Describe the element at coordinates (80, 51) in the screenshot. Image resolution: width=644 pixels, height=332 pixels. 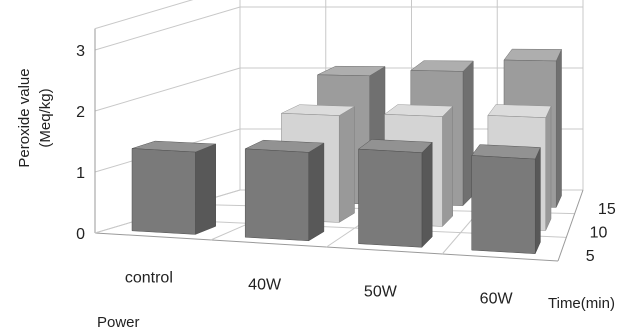
I see `y-tick-label-3: 3` at that location.